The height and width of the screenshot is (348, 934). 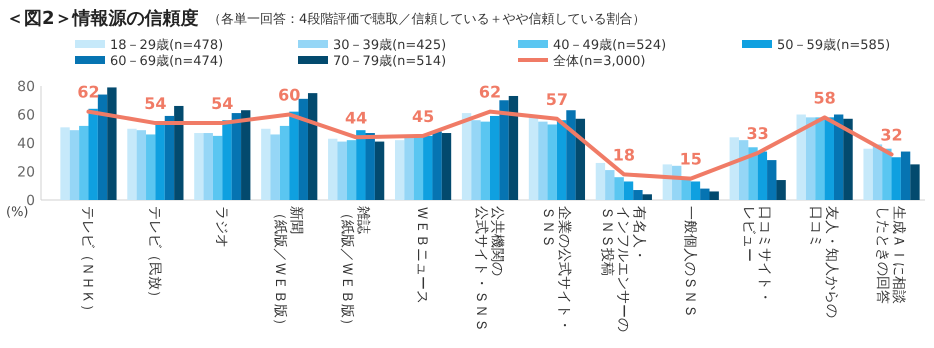 What do you see at coordinates (622, 269) in the screenshot?
I see `x-tick-label: 有名人・インフルエンサーのＳＮＳ投稿` at bounding box center [622, 269].